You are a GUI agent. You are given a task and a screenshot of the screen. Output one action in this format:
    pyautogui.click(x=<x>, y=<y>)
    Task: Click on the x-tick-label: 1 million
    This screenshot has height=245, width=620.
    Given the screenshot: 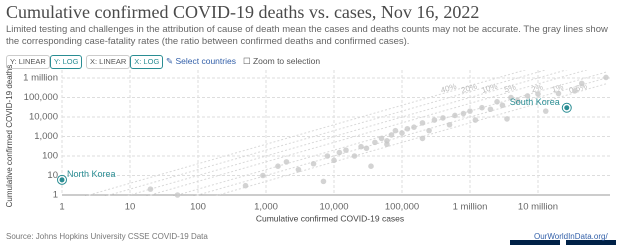 What is the action you would take?
    pyautogui.click(x=470, y=207)
    